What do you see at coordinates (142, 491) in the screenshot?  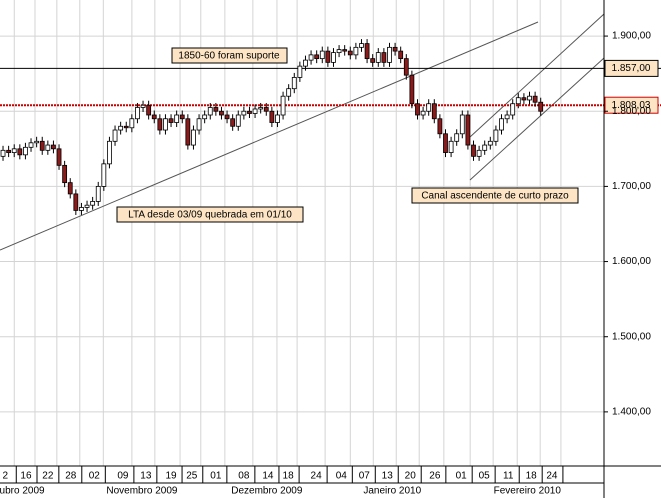 I see `month-label: Novembro 2009` at bounding box center [142, 491].